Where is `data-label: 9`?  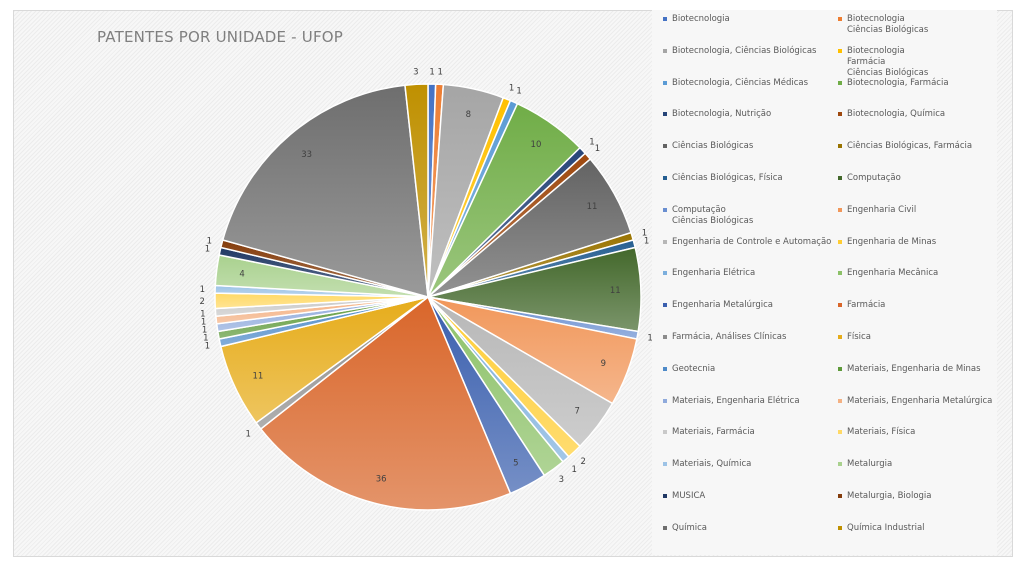
data-label: 9 is located at coordinates (603, 364).